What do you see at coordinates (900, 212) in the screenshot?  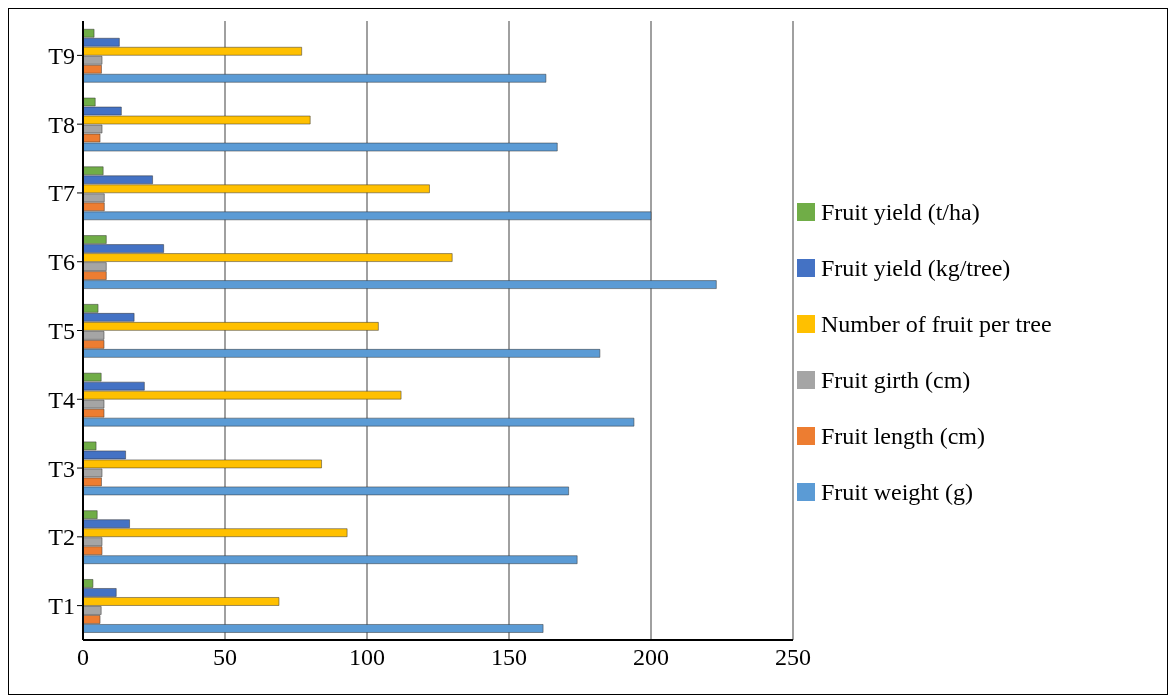 I see `legend-label: Fruit yield (t/ha)` at bounding box center [900, 212].